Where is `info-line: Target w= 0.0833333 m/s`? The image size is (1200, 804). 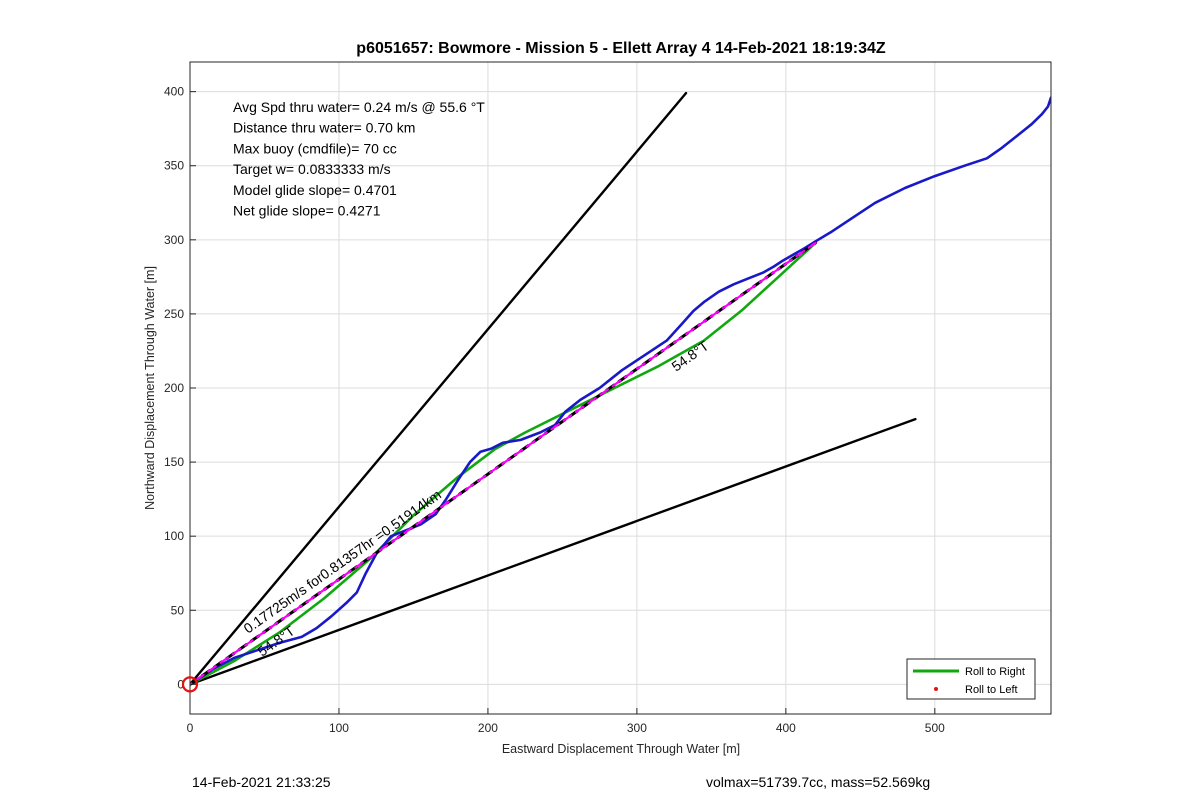 info-line: Target w= 0.0833333 m/s is located at coordinates (312, 169).